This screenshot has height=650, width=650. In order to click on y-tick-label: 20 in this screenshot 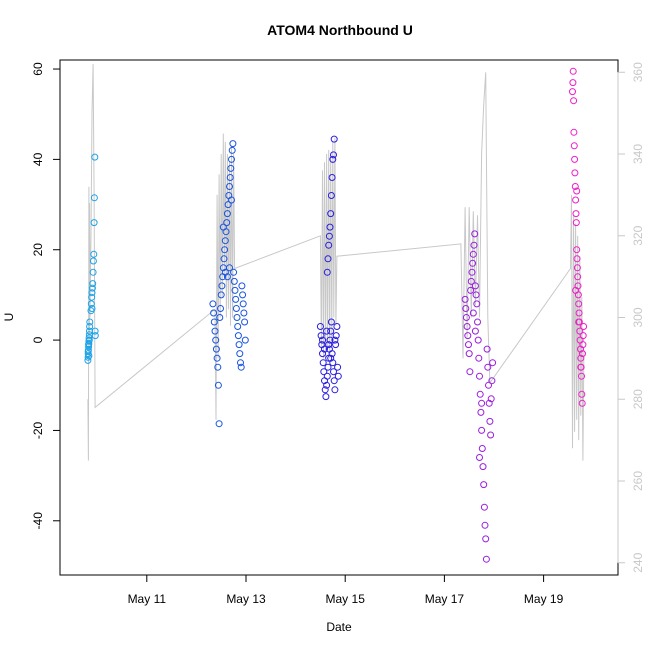, I will do `click(38, 250)`.